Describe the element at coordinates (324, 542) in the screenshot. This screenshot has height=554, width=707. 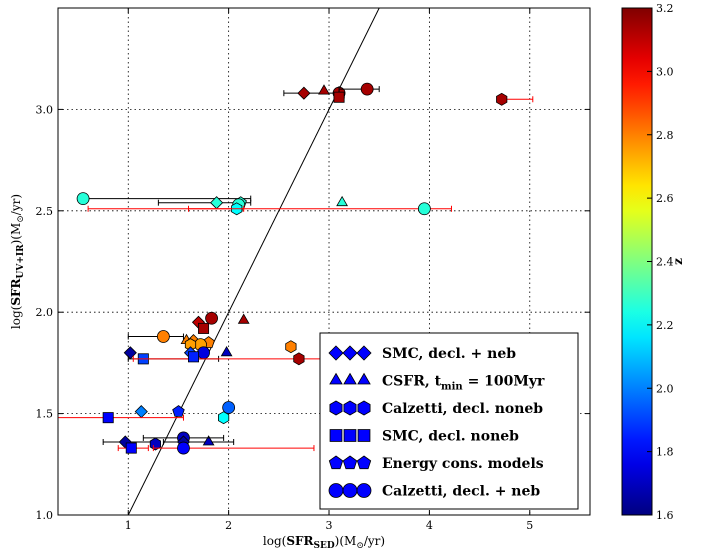
I see `x-axis-label: log(SFRSED)(M⊙/yr)` at that location.